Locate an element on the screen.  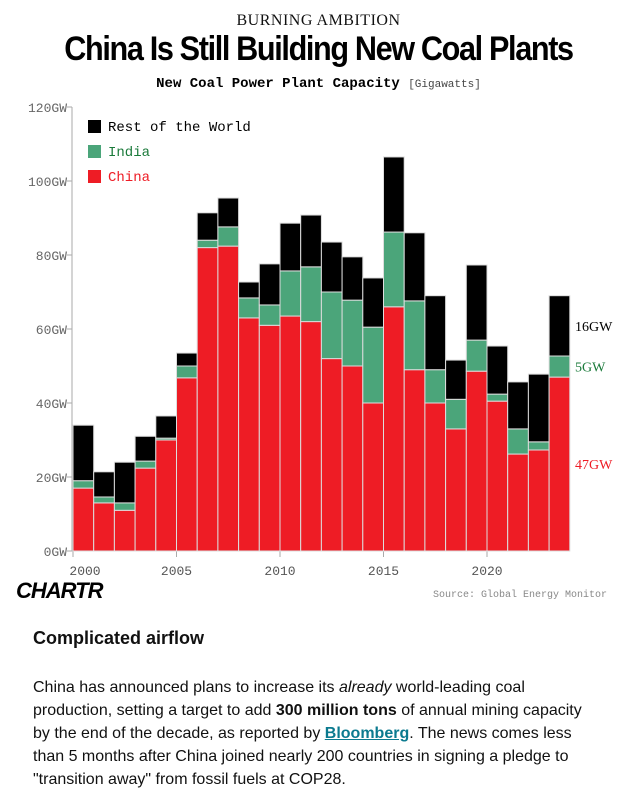
bar-rest-of-the-world-2023 is located at coordinates (559, 326).